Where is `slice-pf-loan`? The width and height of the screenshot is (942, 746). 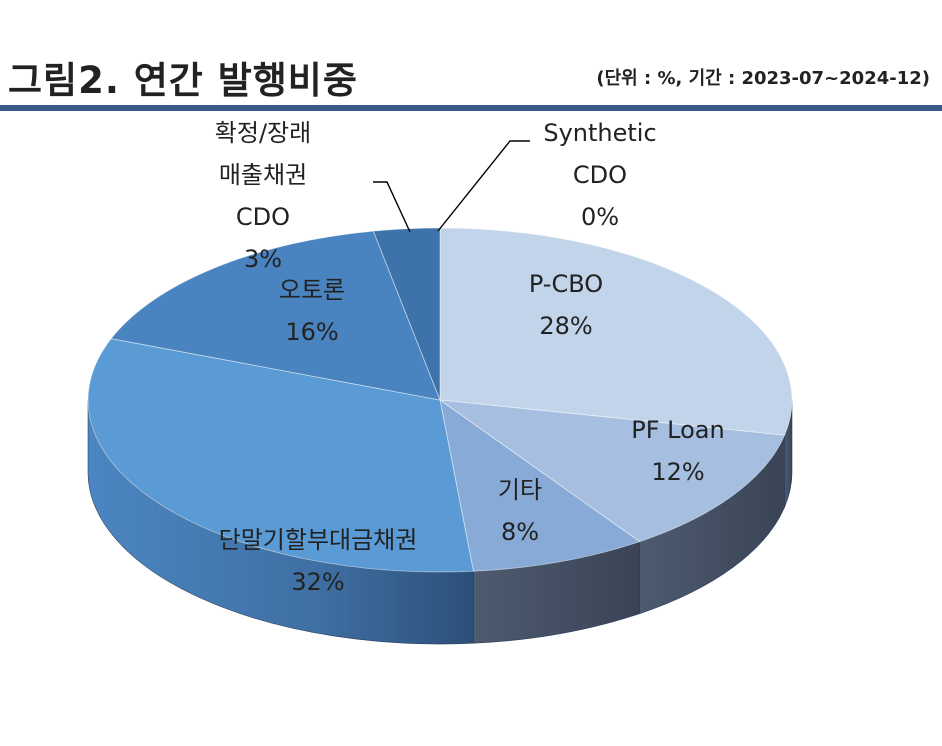 slice-pf-loan is located at coordinates (612, 471).